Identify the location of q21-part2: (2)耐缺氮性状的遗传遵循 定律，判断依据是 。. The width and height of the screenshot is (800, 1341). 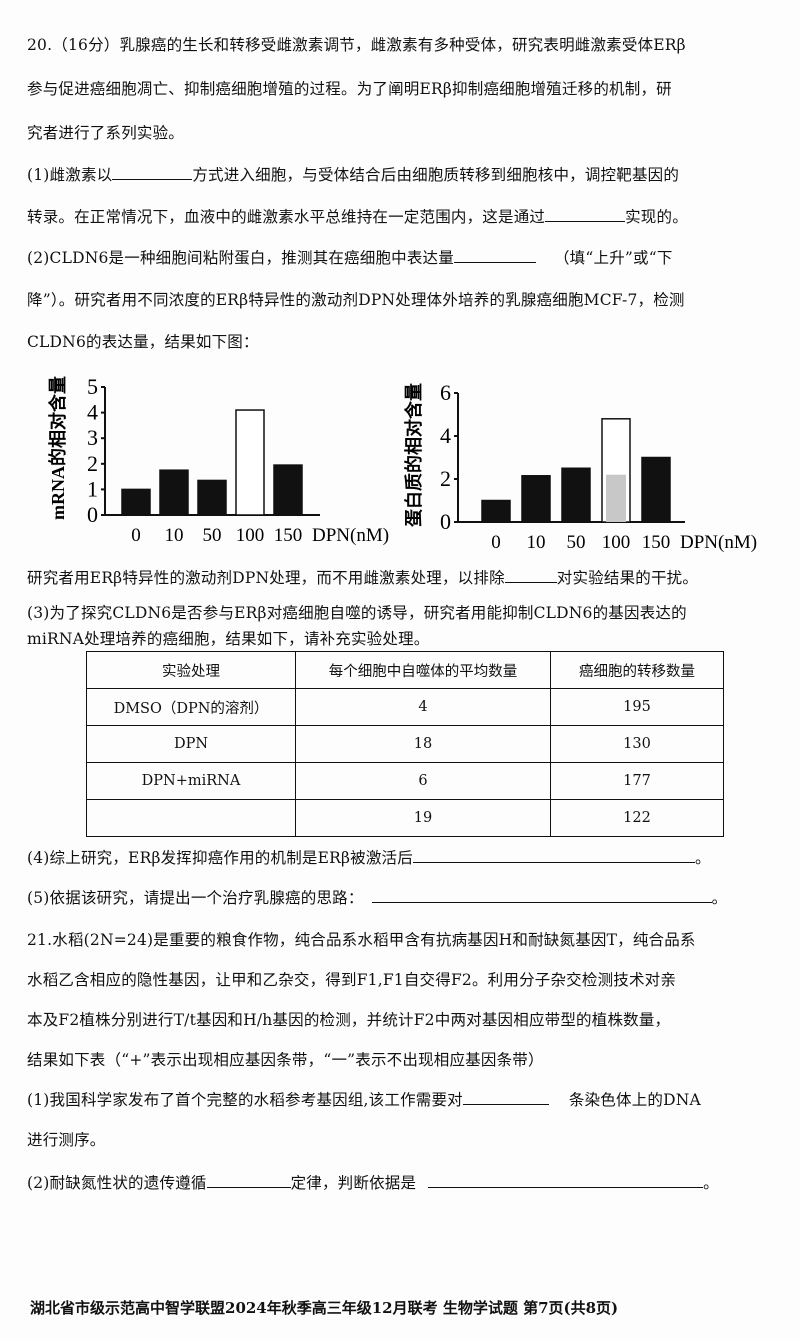
(373, 1182).